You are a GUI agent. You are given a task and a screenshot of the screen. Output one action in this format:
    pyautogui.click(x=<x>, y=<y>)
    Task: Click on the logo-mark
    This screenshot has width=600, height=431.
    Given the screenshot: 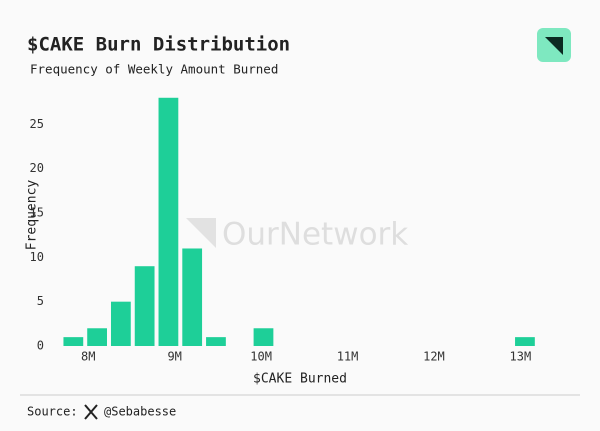 What is the action you would take?
    pyautogui.click(x=554, y=46)
    